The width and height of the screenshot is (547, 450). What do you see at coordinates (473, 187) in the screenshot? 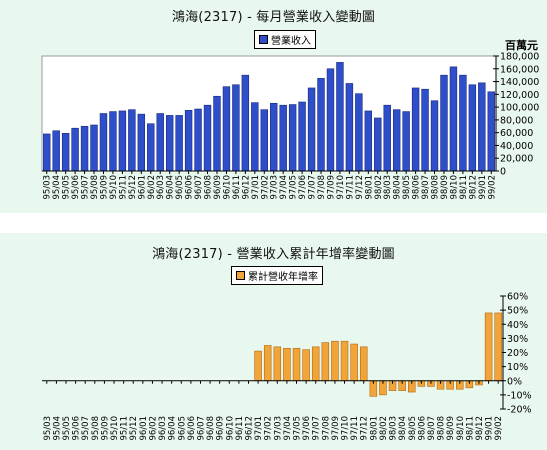
I see `revenue-x-tick-label: 98/12` at bounding box center [473, 187].